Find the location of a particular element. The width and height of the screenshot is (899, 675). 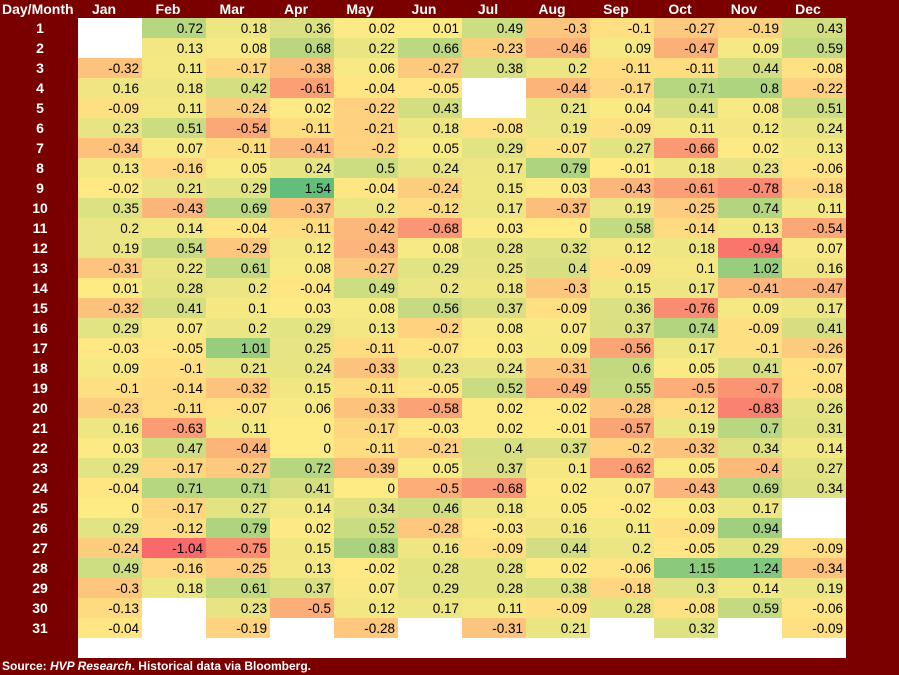

row-label-26: 26 is located at coordinates (40, 528).